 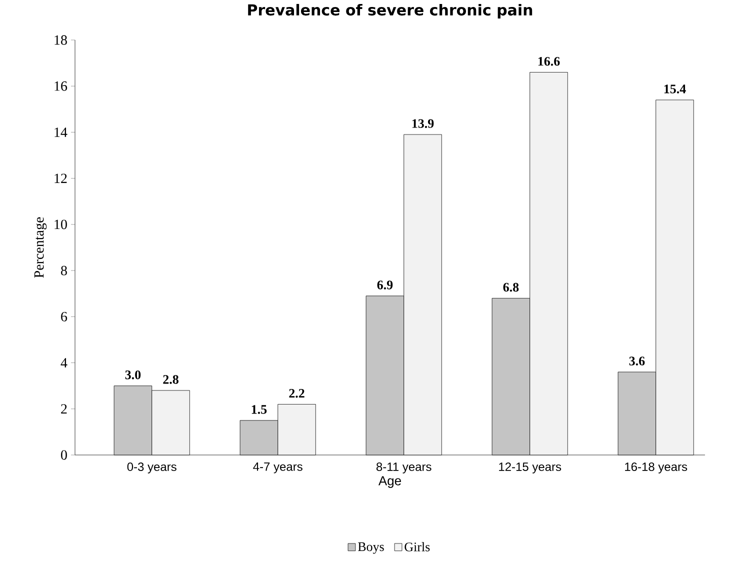 What do you see at coordinates (133, 375) in the screenshot?
I see `data-label: 3.0` at bounding box center [133, 375].